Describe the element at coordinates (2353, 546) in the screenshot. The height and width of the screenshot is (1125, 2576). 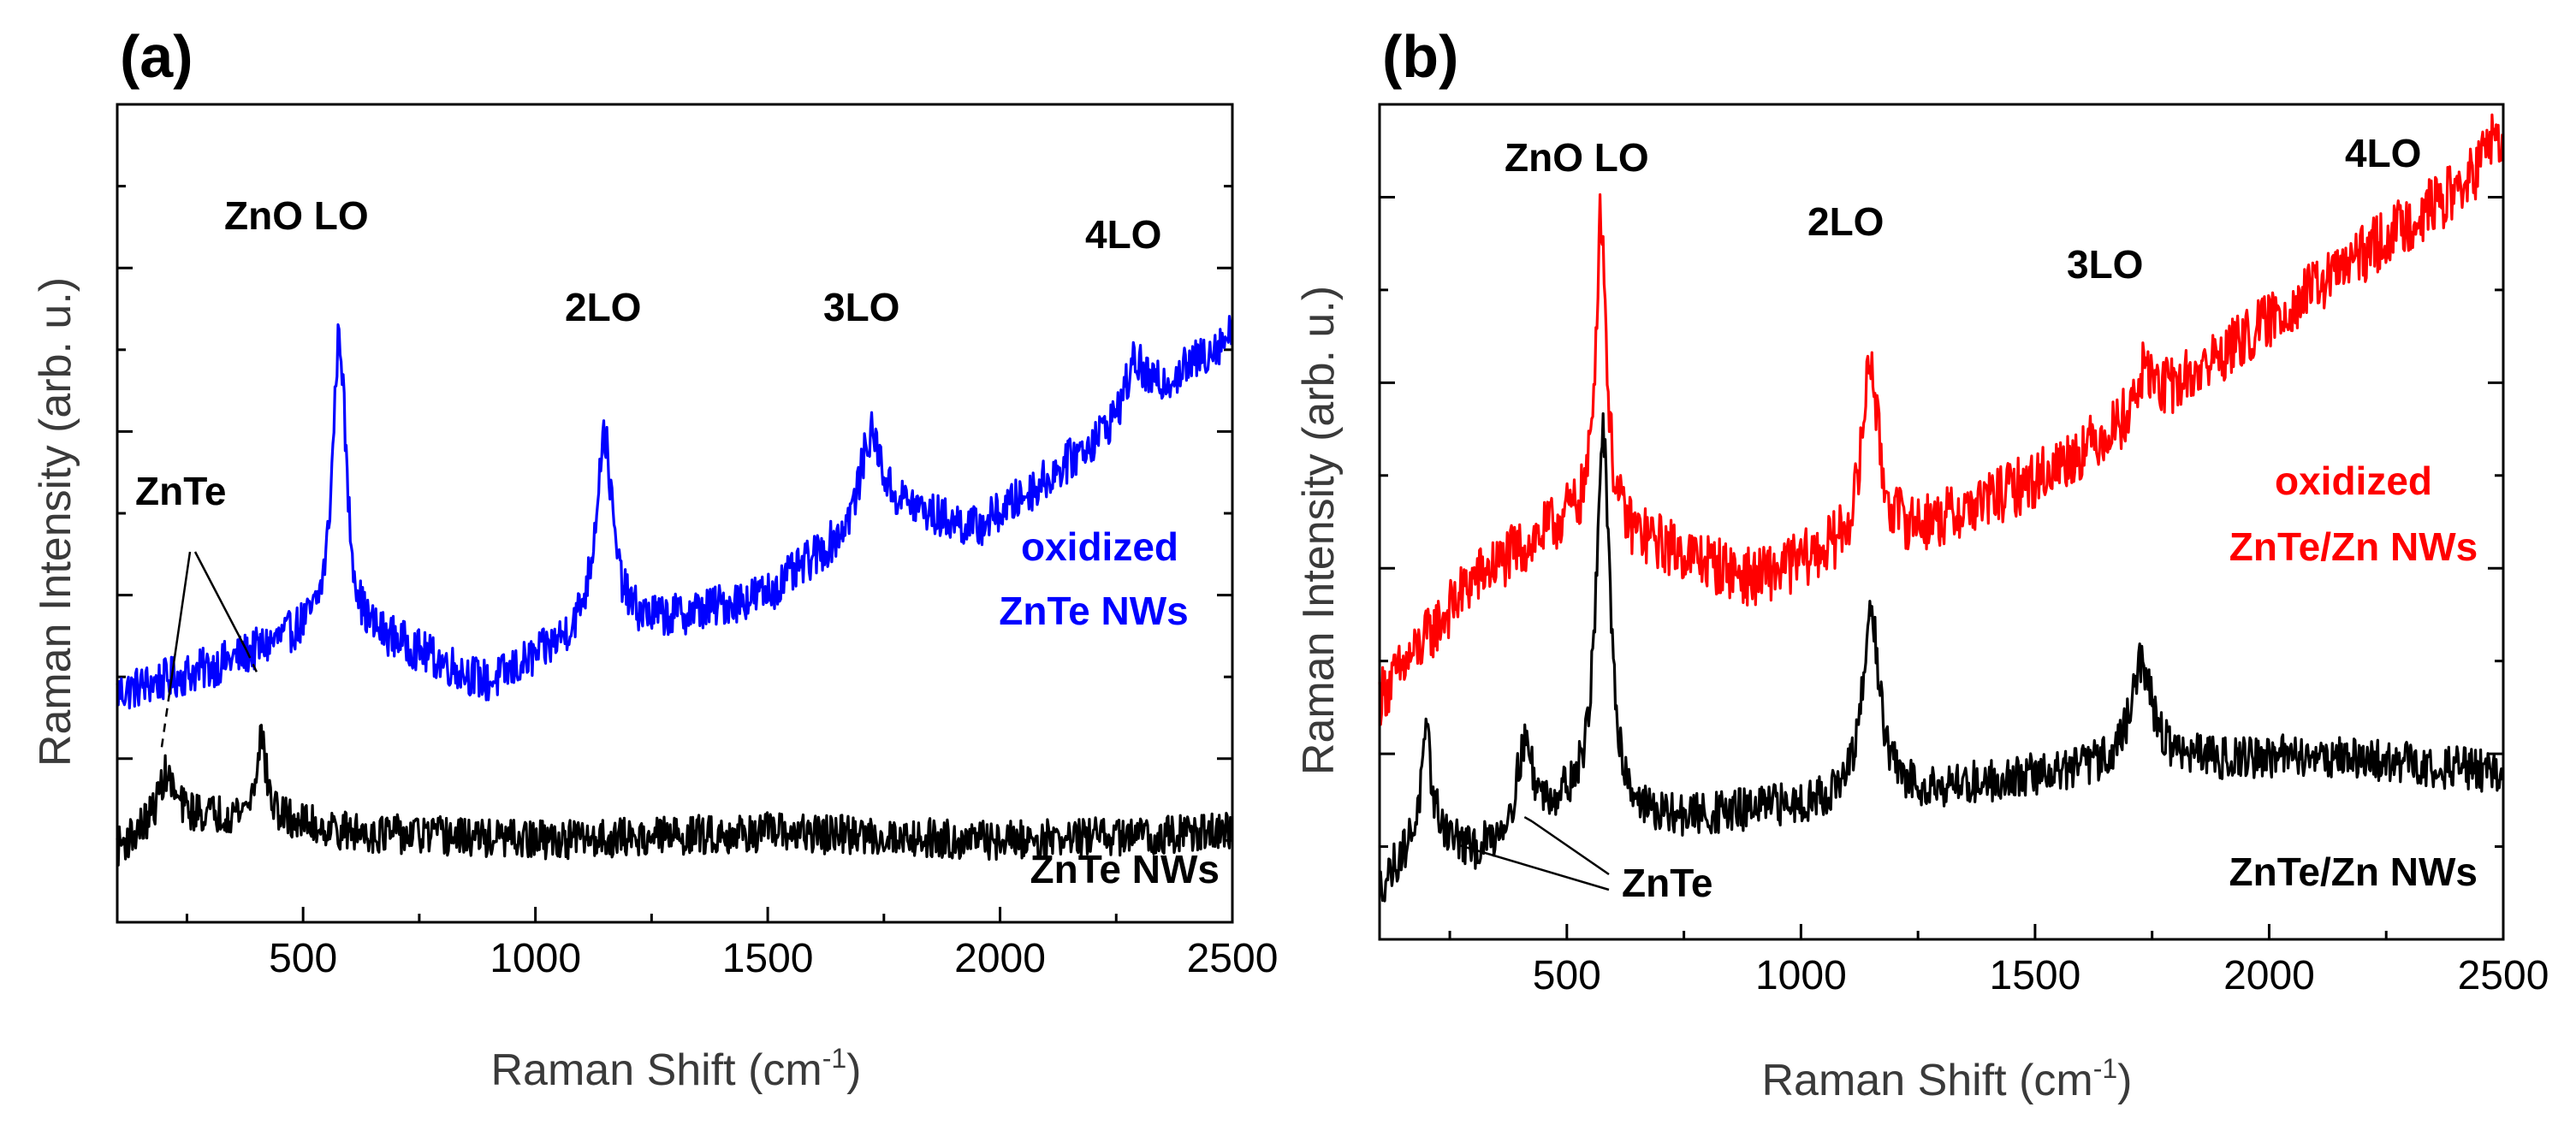
I see `panel-b-label-znte-zn-nws-oxidized: ZnTe/Zn NWs` at that location.